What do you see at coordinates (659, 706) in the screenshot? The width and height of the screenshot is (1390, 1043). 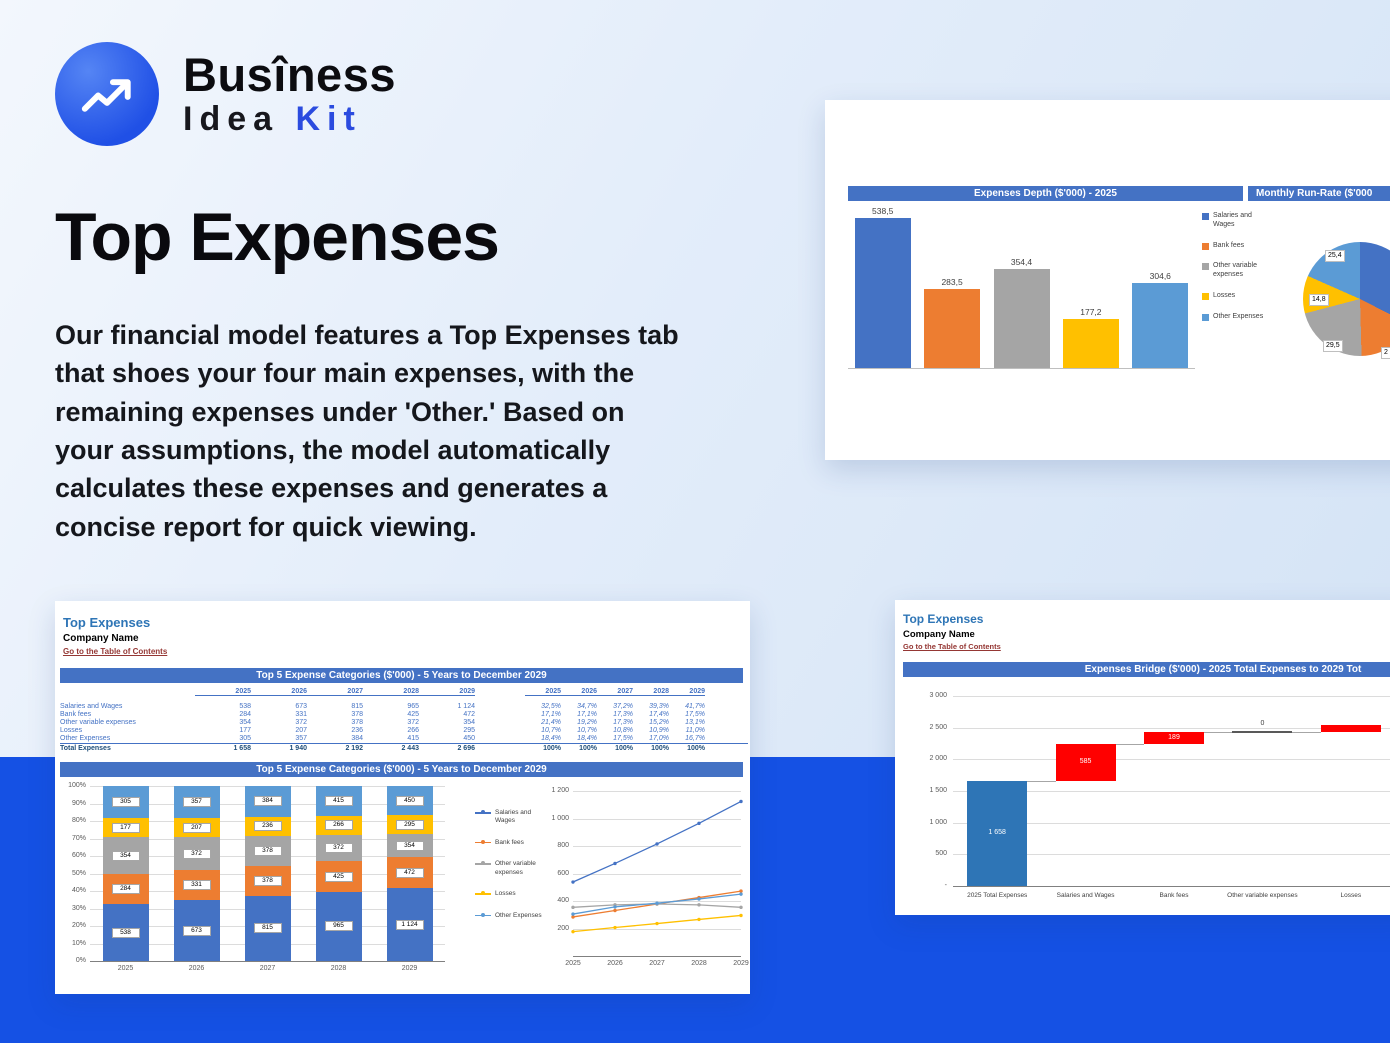 I see `pct-cell: 39,3%` at bounding box center [659, 706].